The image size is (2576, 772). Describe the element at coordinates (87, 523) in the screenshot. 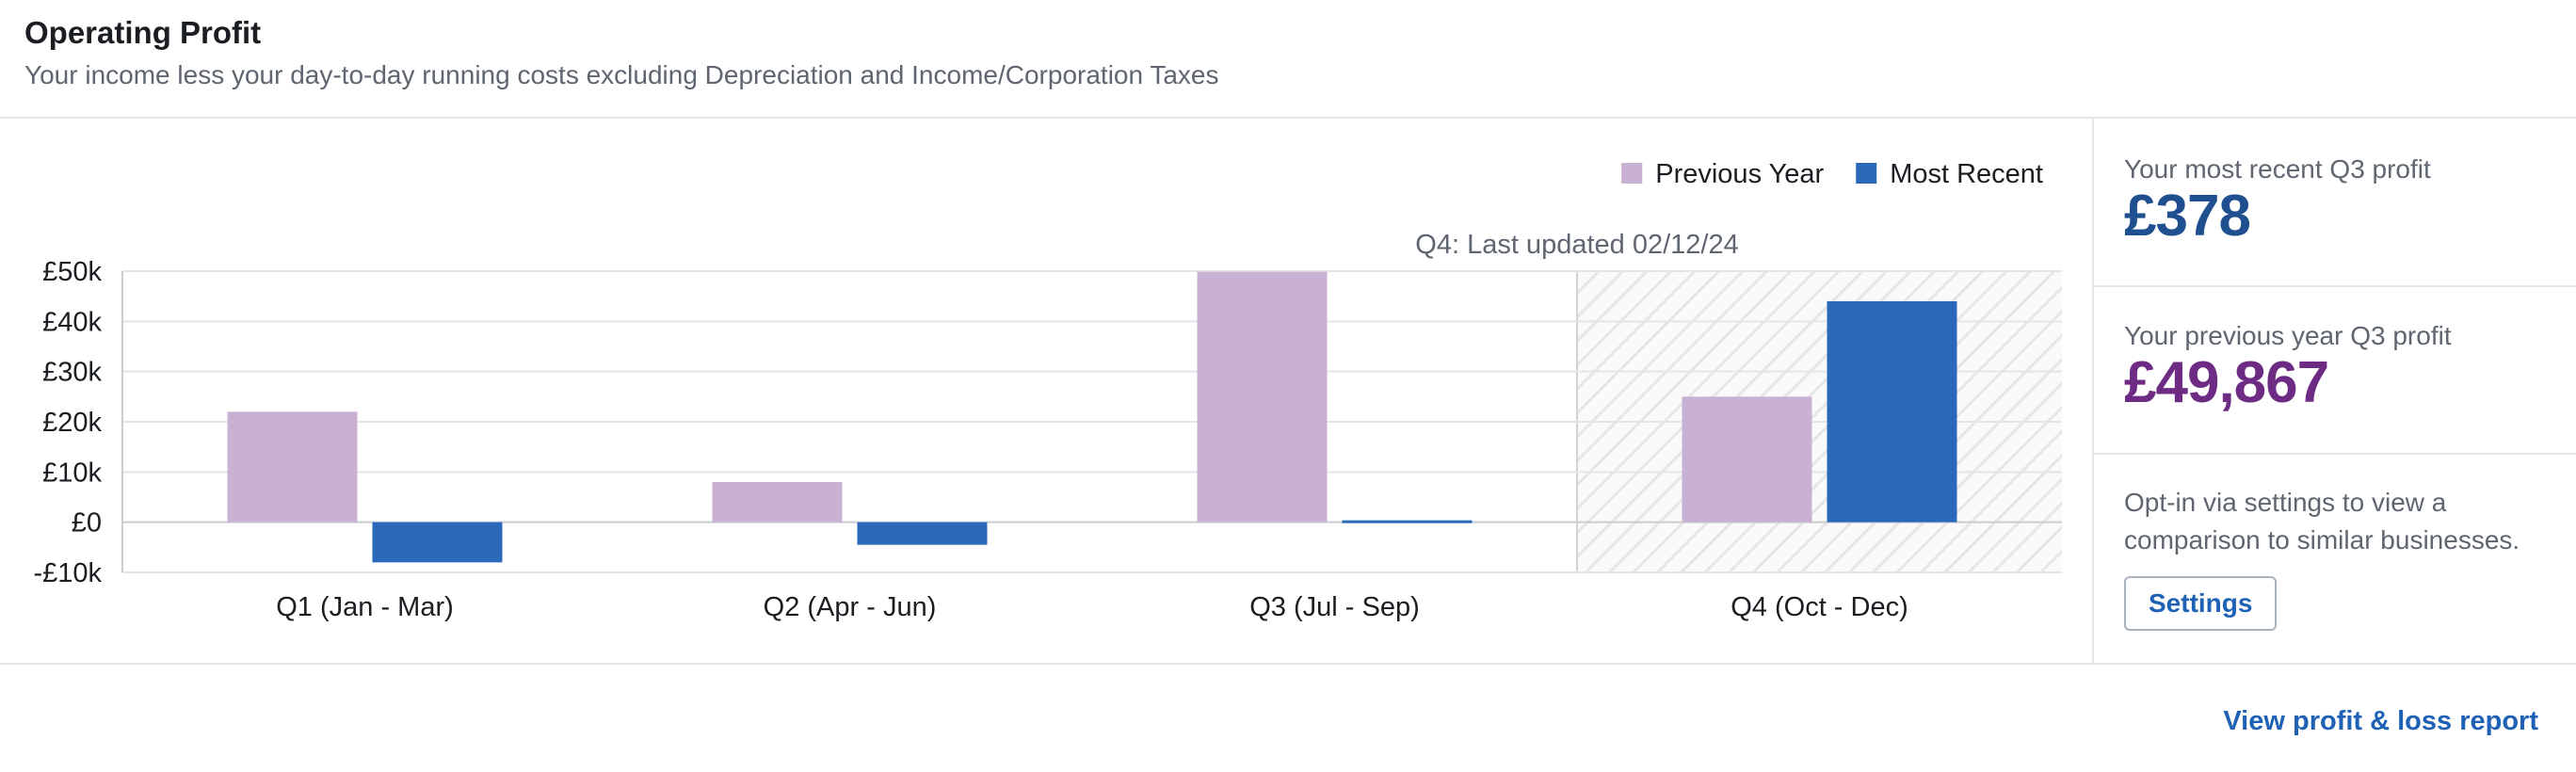

I see `y-tick-label: £0` at that location.